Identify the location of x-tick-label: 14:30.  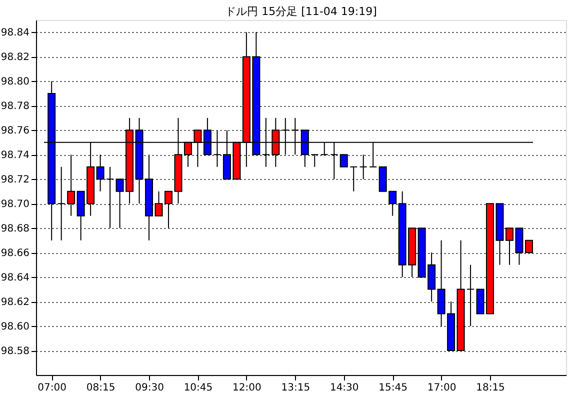
(344, 388).